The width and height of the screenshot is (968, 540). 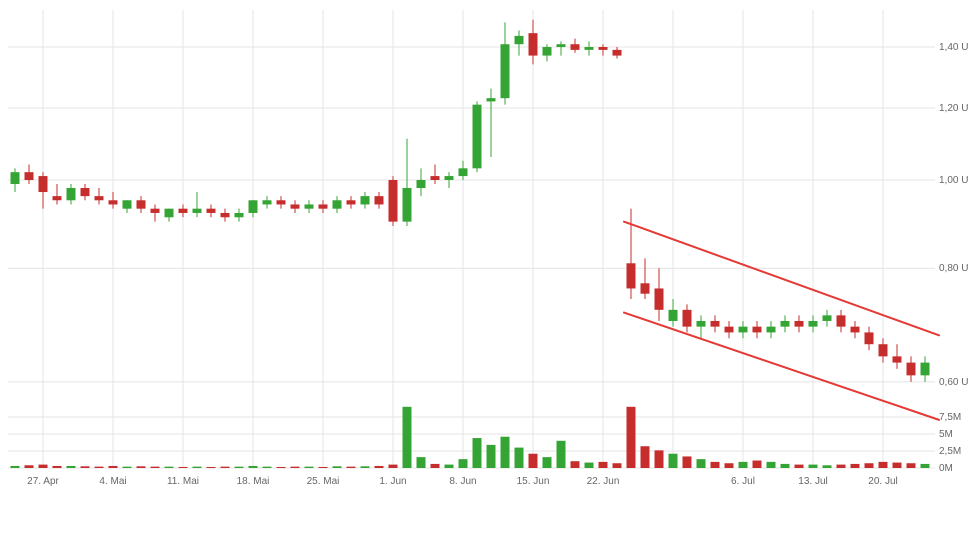 I want to click on date-tick-label: 8. Jun, so click(x=462, y=481).